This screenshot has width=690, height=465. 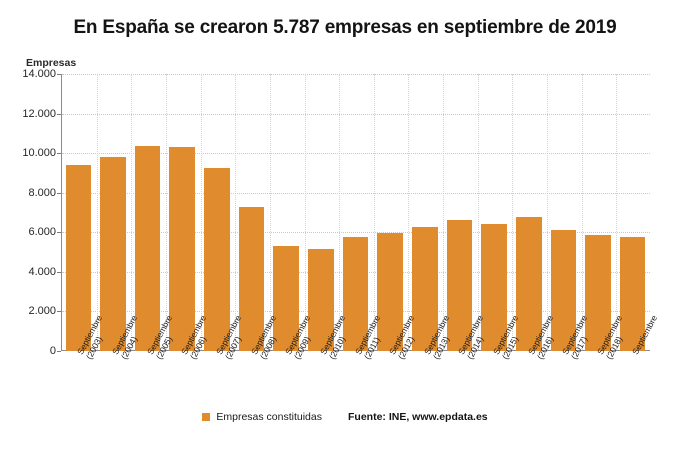 I want to click on y-axis-tick-label: 10.000, so click(x=39, y=153).